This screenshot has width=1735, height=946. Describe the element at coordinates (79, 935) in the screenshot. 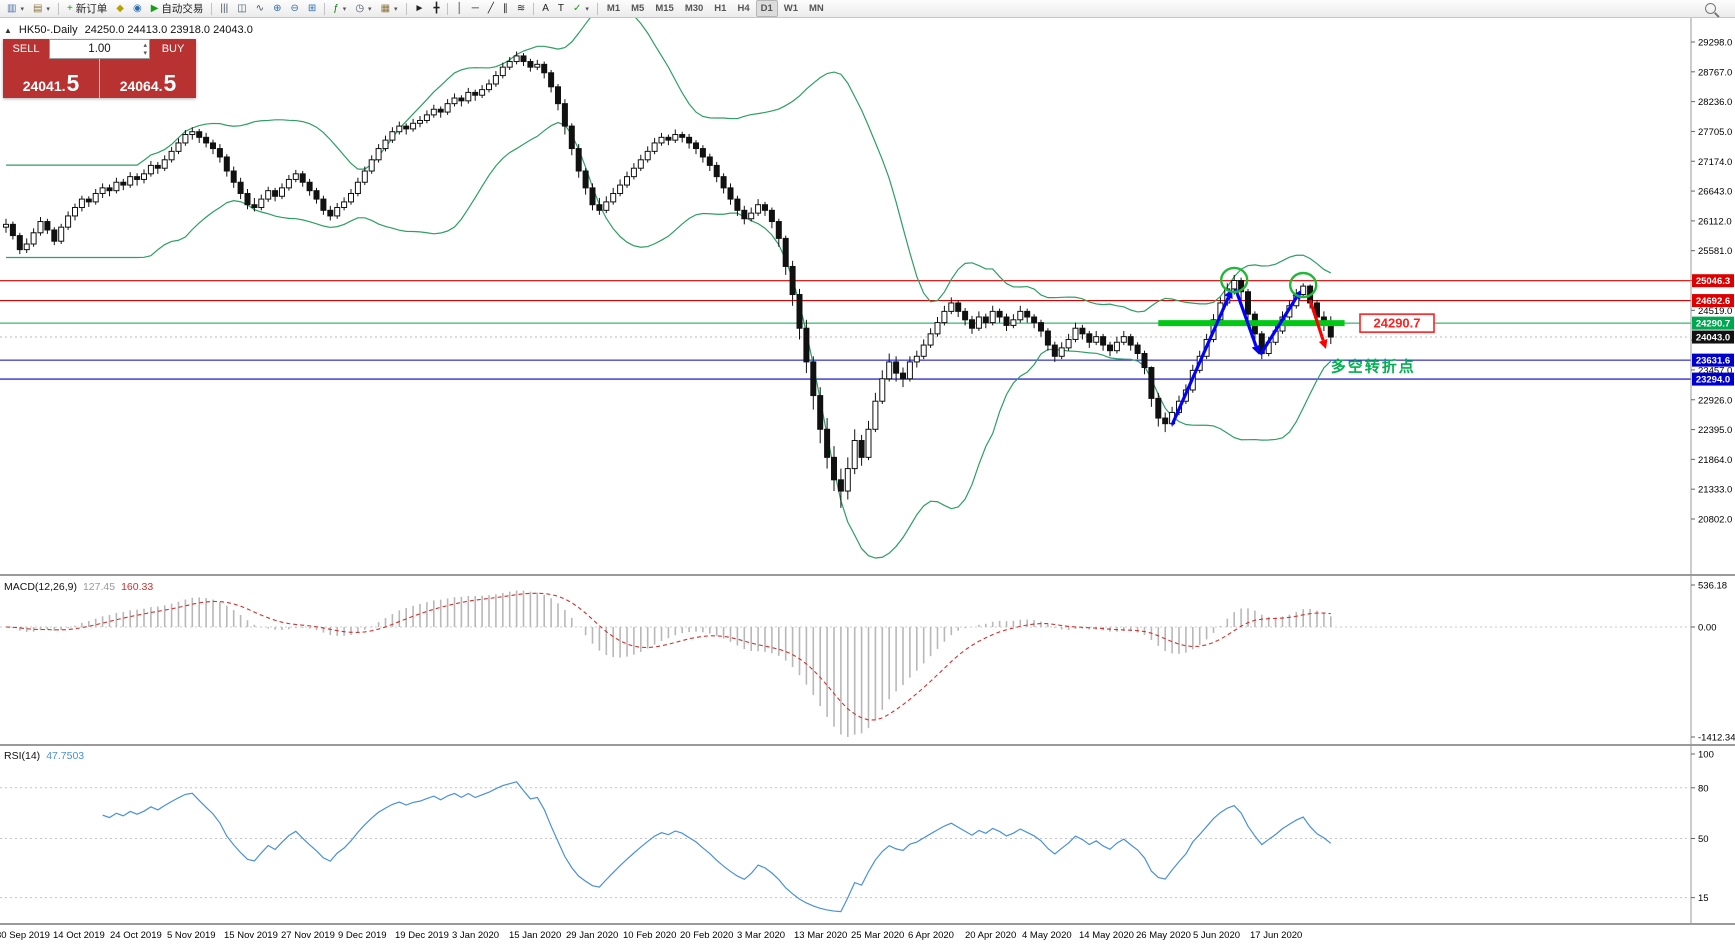

I see `svg-text: 14 Oct 2019` at that location.